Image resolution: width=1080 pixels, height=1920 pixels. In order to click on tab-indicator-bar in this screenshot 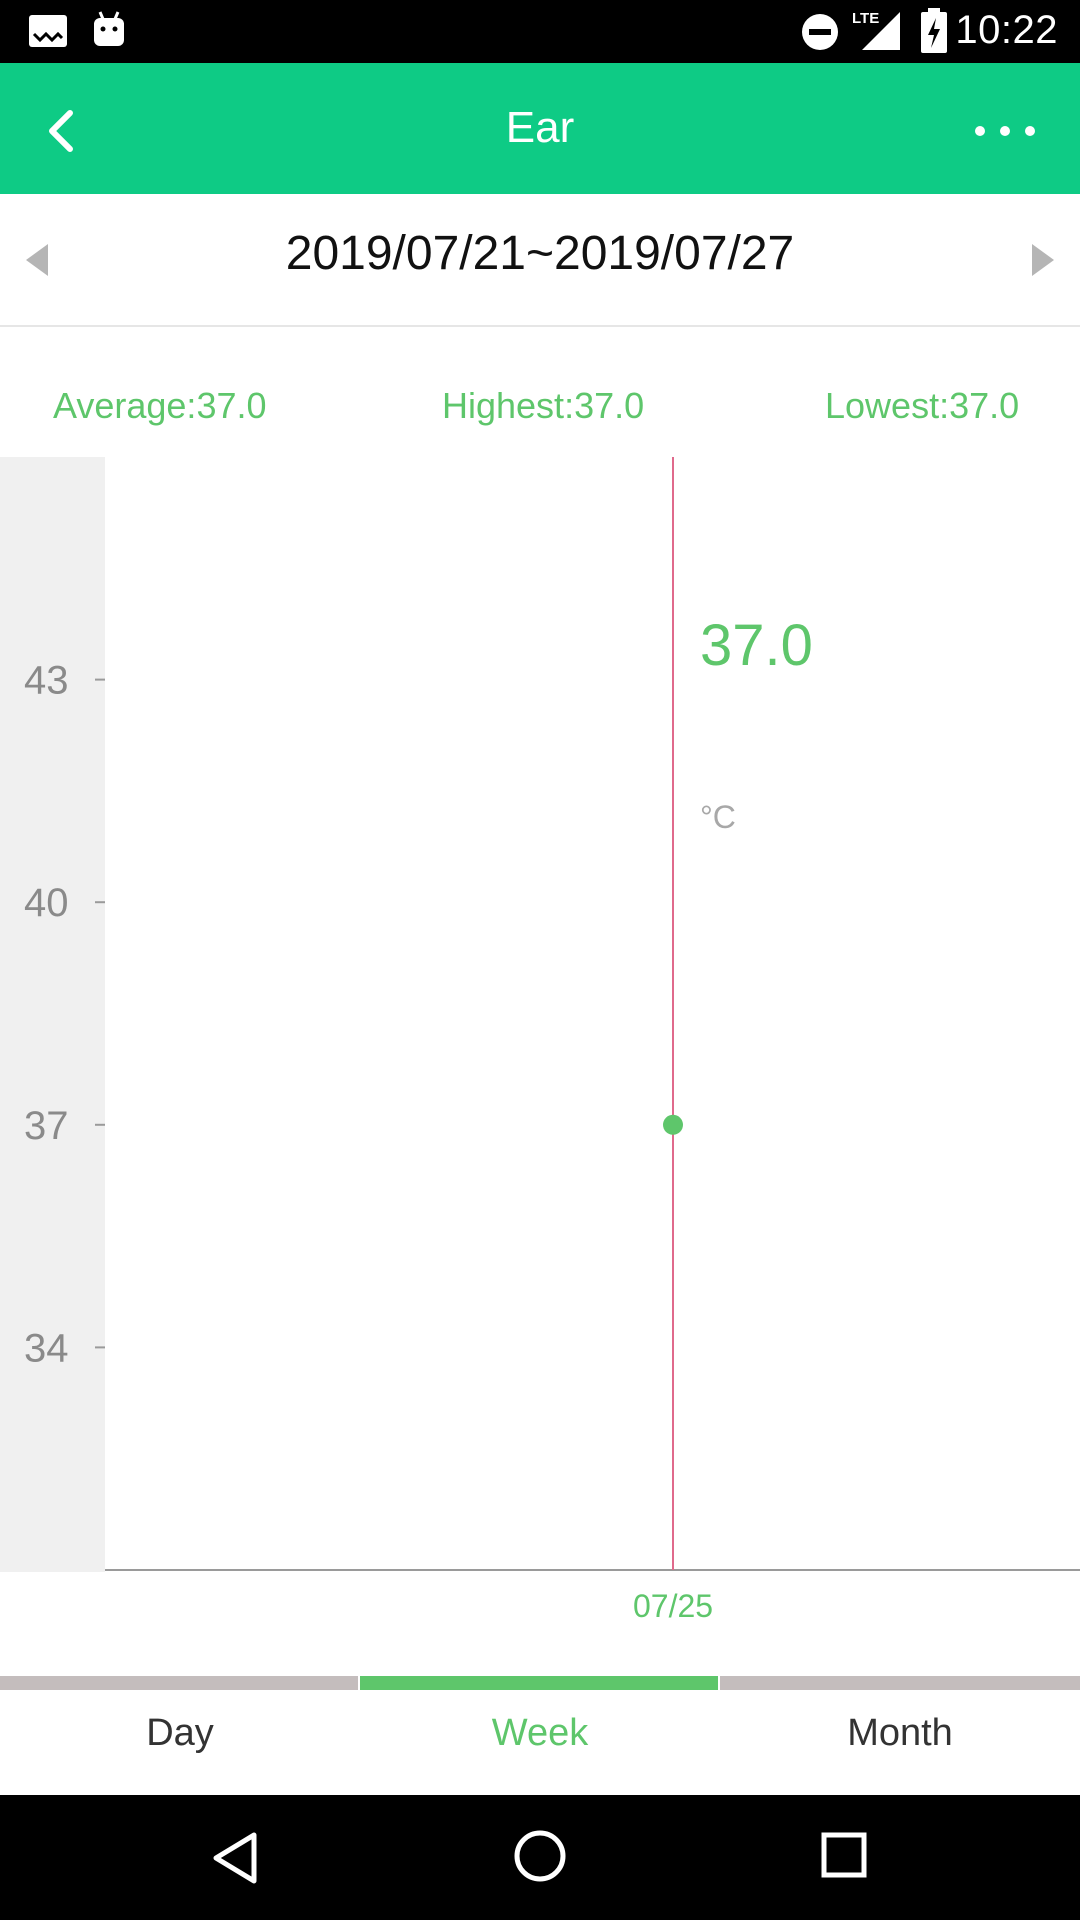, I will do `click(540, 1683)`.